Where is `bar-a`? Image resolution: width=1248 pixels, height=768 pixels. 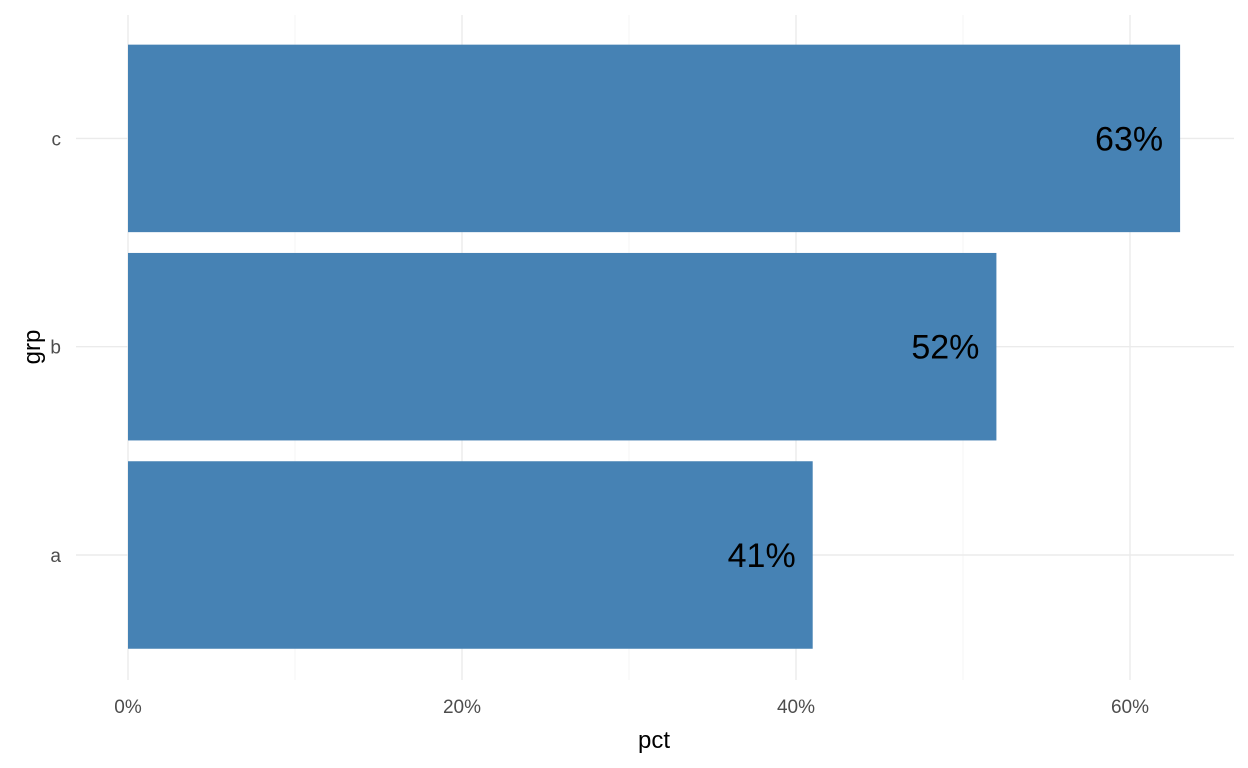
bar-a is located at coordinates (470, 555).